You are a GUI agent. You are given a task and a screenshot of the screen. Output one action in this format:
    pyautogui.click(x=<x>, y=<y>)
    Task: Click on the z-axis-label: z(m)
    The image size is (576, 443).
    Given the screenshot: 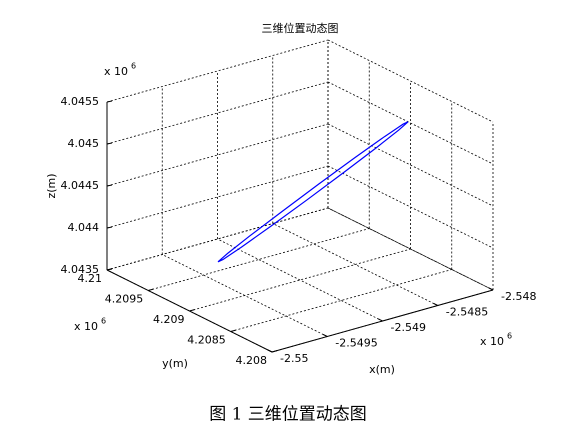 What is the action you would take?
    pyautogui.click(x=51, y=185)
    